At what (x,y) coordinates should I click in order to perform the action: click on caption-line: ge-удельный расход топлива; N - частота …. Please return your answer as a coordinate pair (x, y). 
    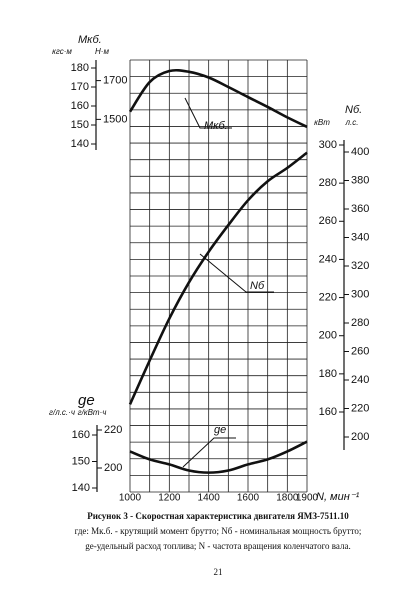
    Looking at the image, I should click on (217, 546).